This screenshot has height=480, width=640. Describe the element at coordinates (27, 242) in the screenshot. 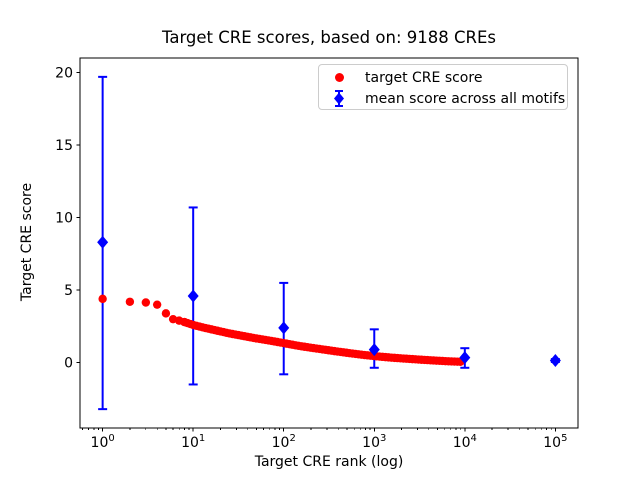

I see `y-axis-label: Target CRE score` at that location.